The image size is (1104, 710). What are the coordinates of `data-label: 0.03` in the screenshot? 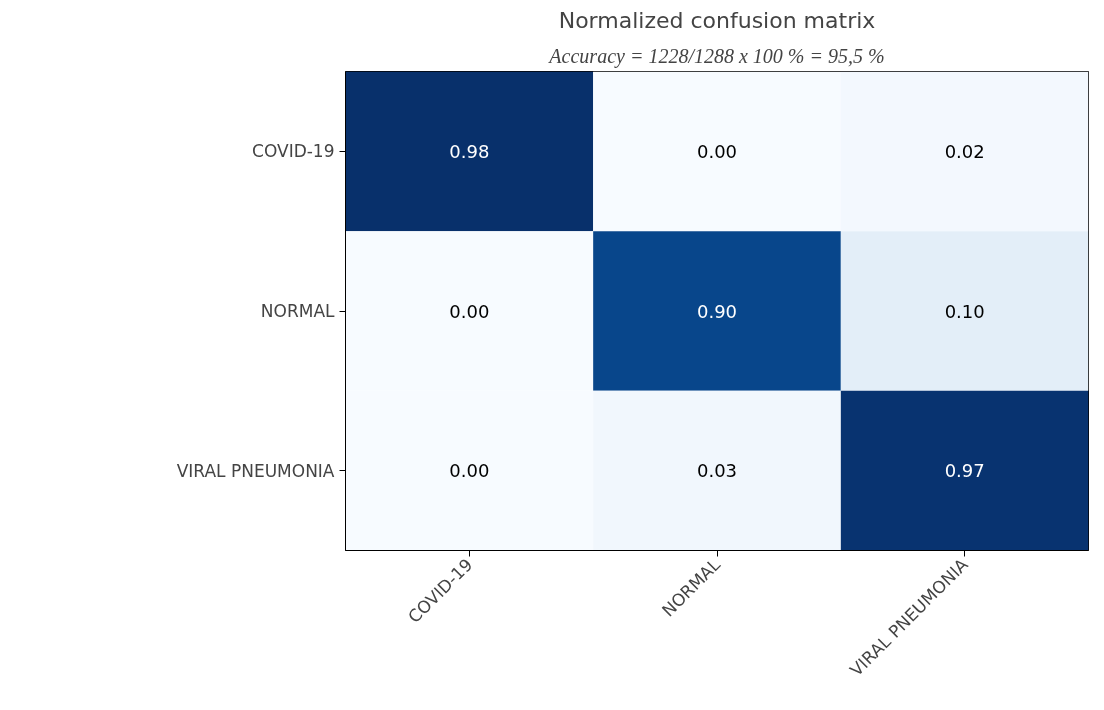 It's located at (717, 471).